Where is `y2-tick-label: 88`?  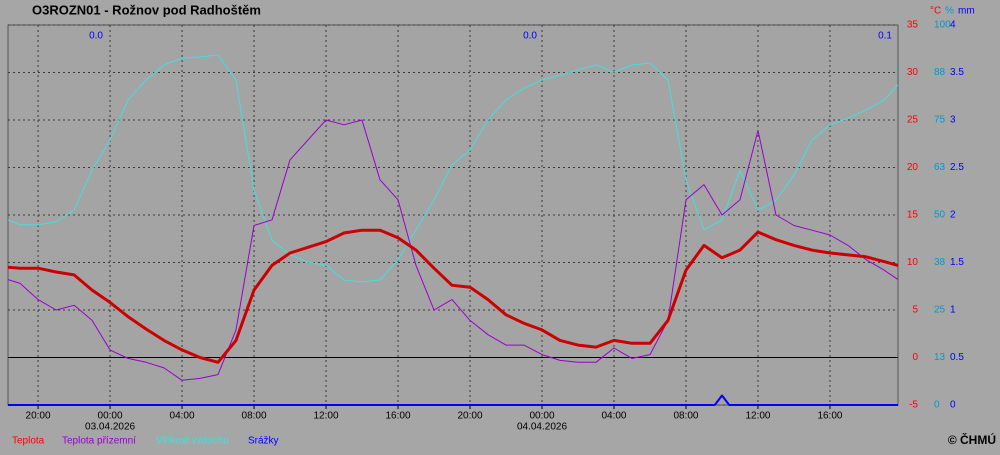 y2-tick-label: 88 is located at coordinates (940, 72).